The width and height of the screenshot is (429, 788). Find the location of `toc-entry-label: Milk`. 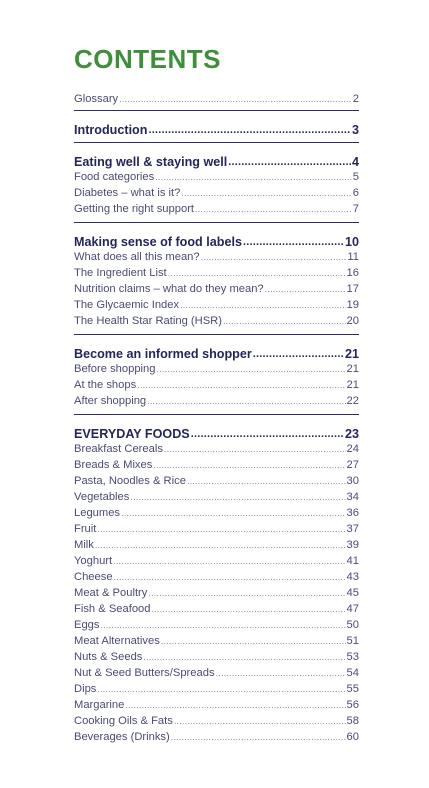

toc-entry-label: Milk is located at coordinates (84, 545).